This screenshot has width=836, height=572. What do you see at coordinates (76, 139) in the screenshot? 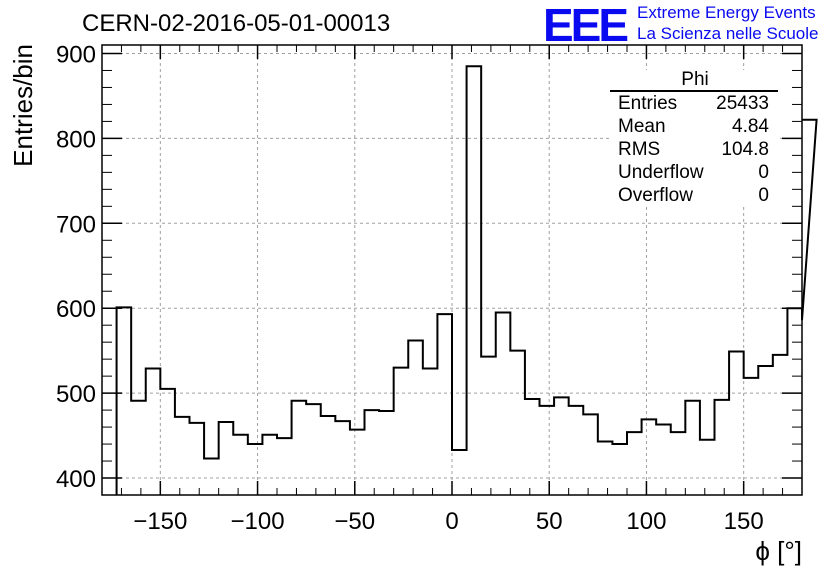
I see `y-tick-label: 800` at bounding box center [76, 139].